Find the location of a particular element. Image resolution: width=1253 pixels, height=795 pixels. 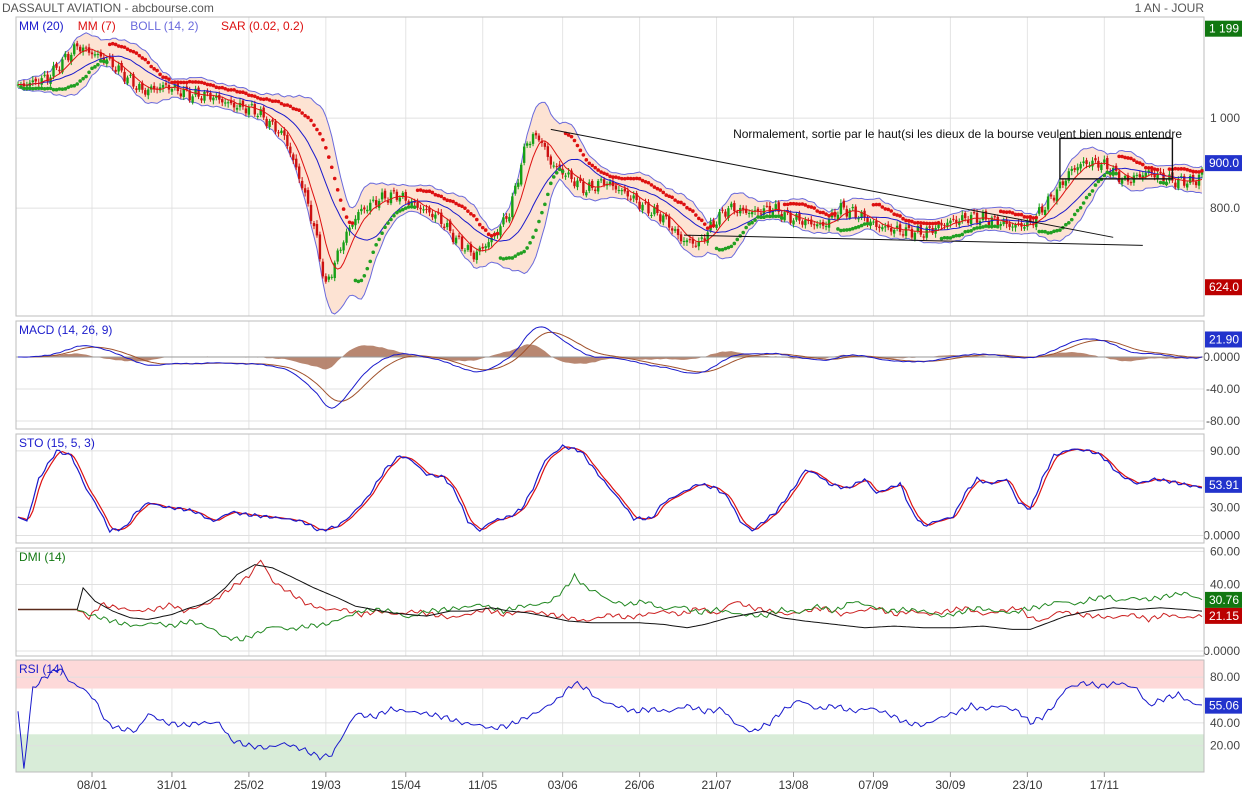

x-tick-label-6: 03/06 is located at coordinates (563, 785).